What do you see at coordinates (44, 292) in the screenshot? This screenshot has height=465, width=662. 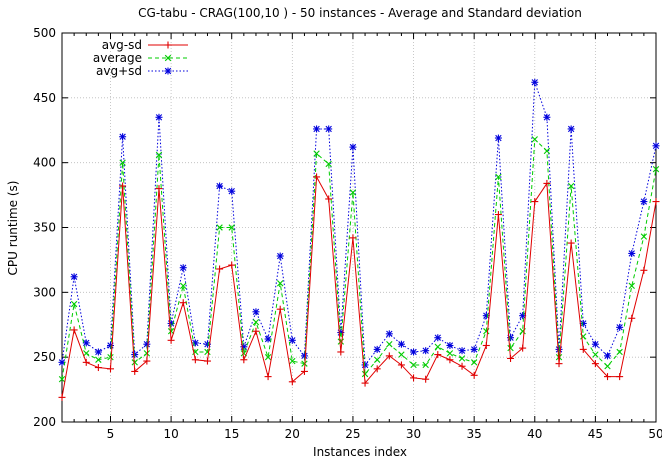 I see `y-tick-label: 300` at bounding box center [44, 292].